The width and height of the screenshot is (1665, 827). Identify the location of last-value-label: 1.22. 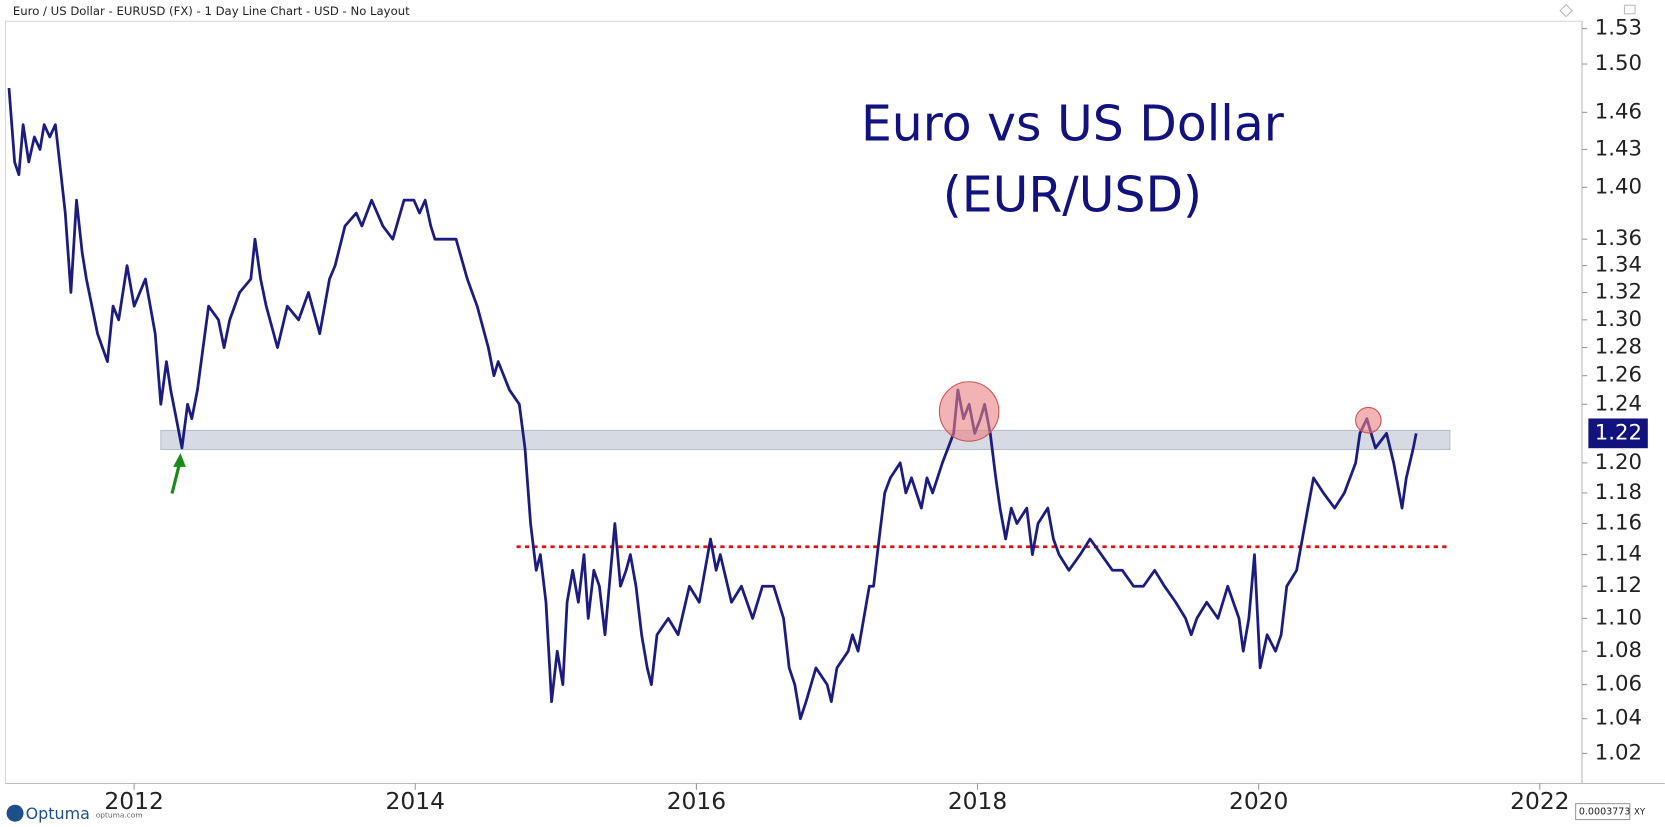
(1618, 432).